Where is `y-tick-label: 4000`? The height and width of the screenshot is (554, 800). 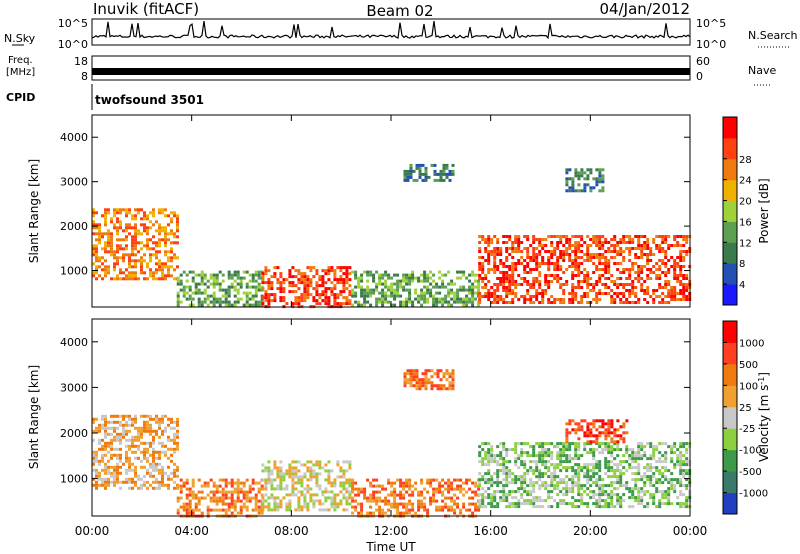
y-tick-label: 4000 is located at coordinates (74, 137).